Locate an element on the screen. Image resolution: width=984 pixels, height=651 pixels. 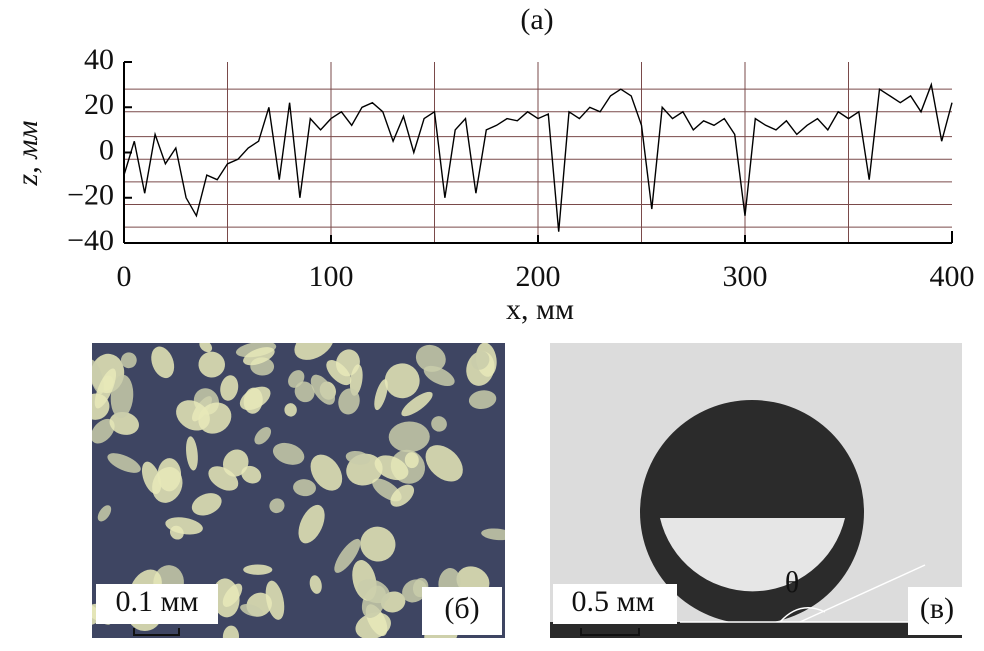
x-axis-label: x, мм is located at coordinates (540, 309).